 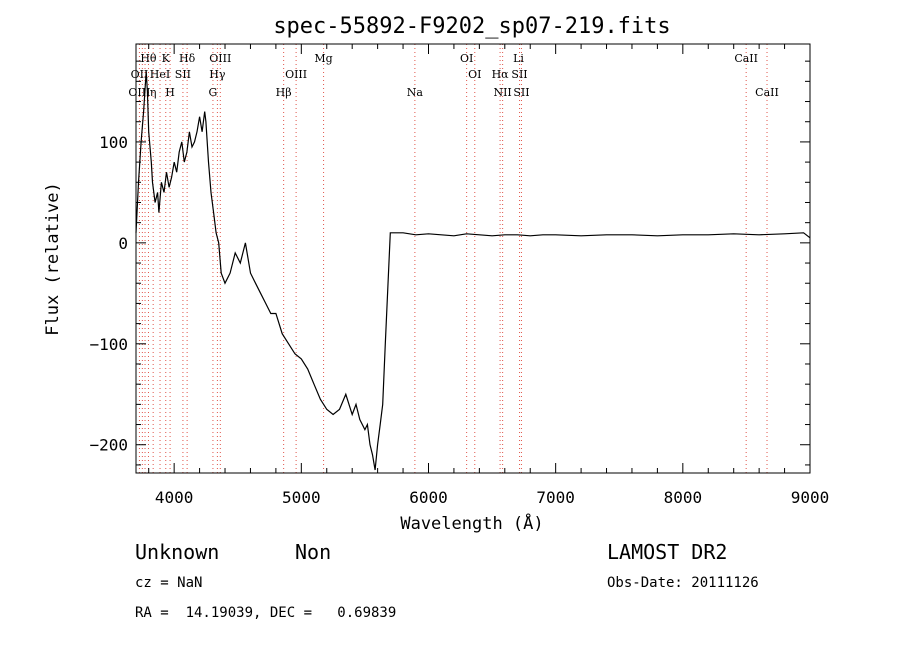 What do you see at coordinates (153, 92) in the screenshot?
I see `marker-label: η` at bounding box center [153, 92].